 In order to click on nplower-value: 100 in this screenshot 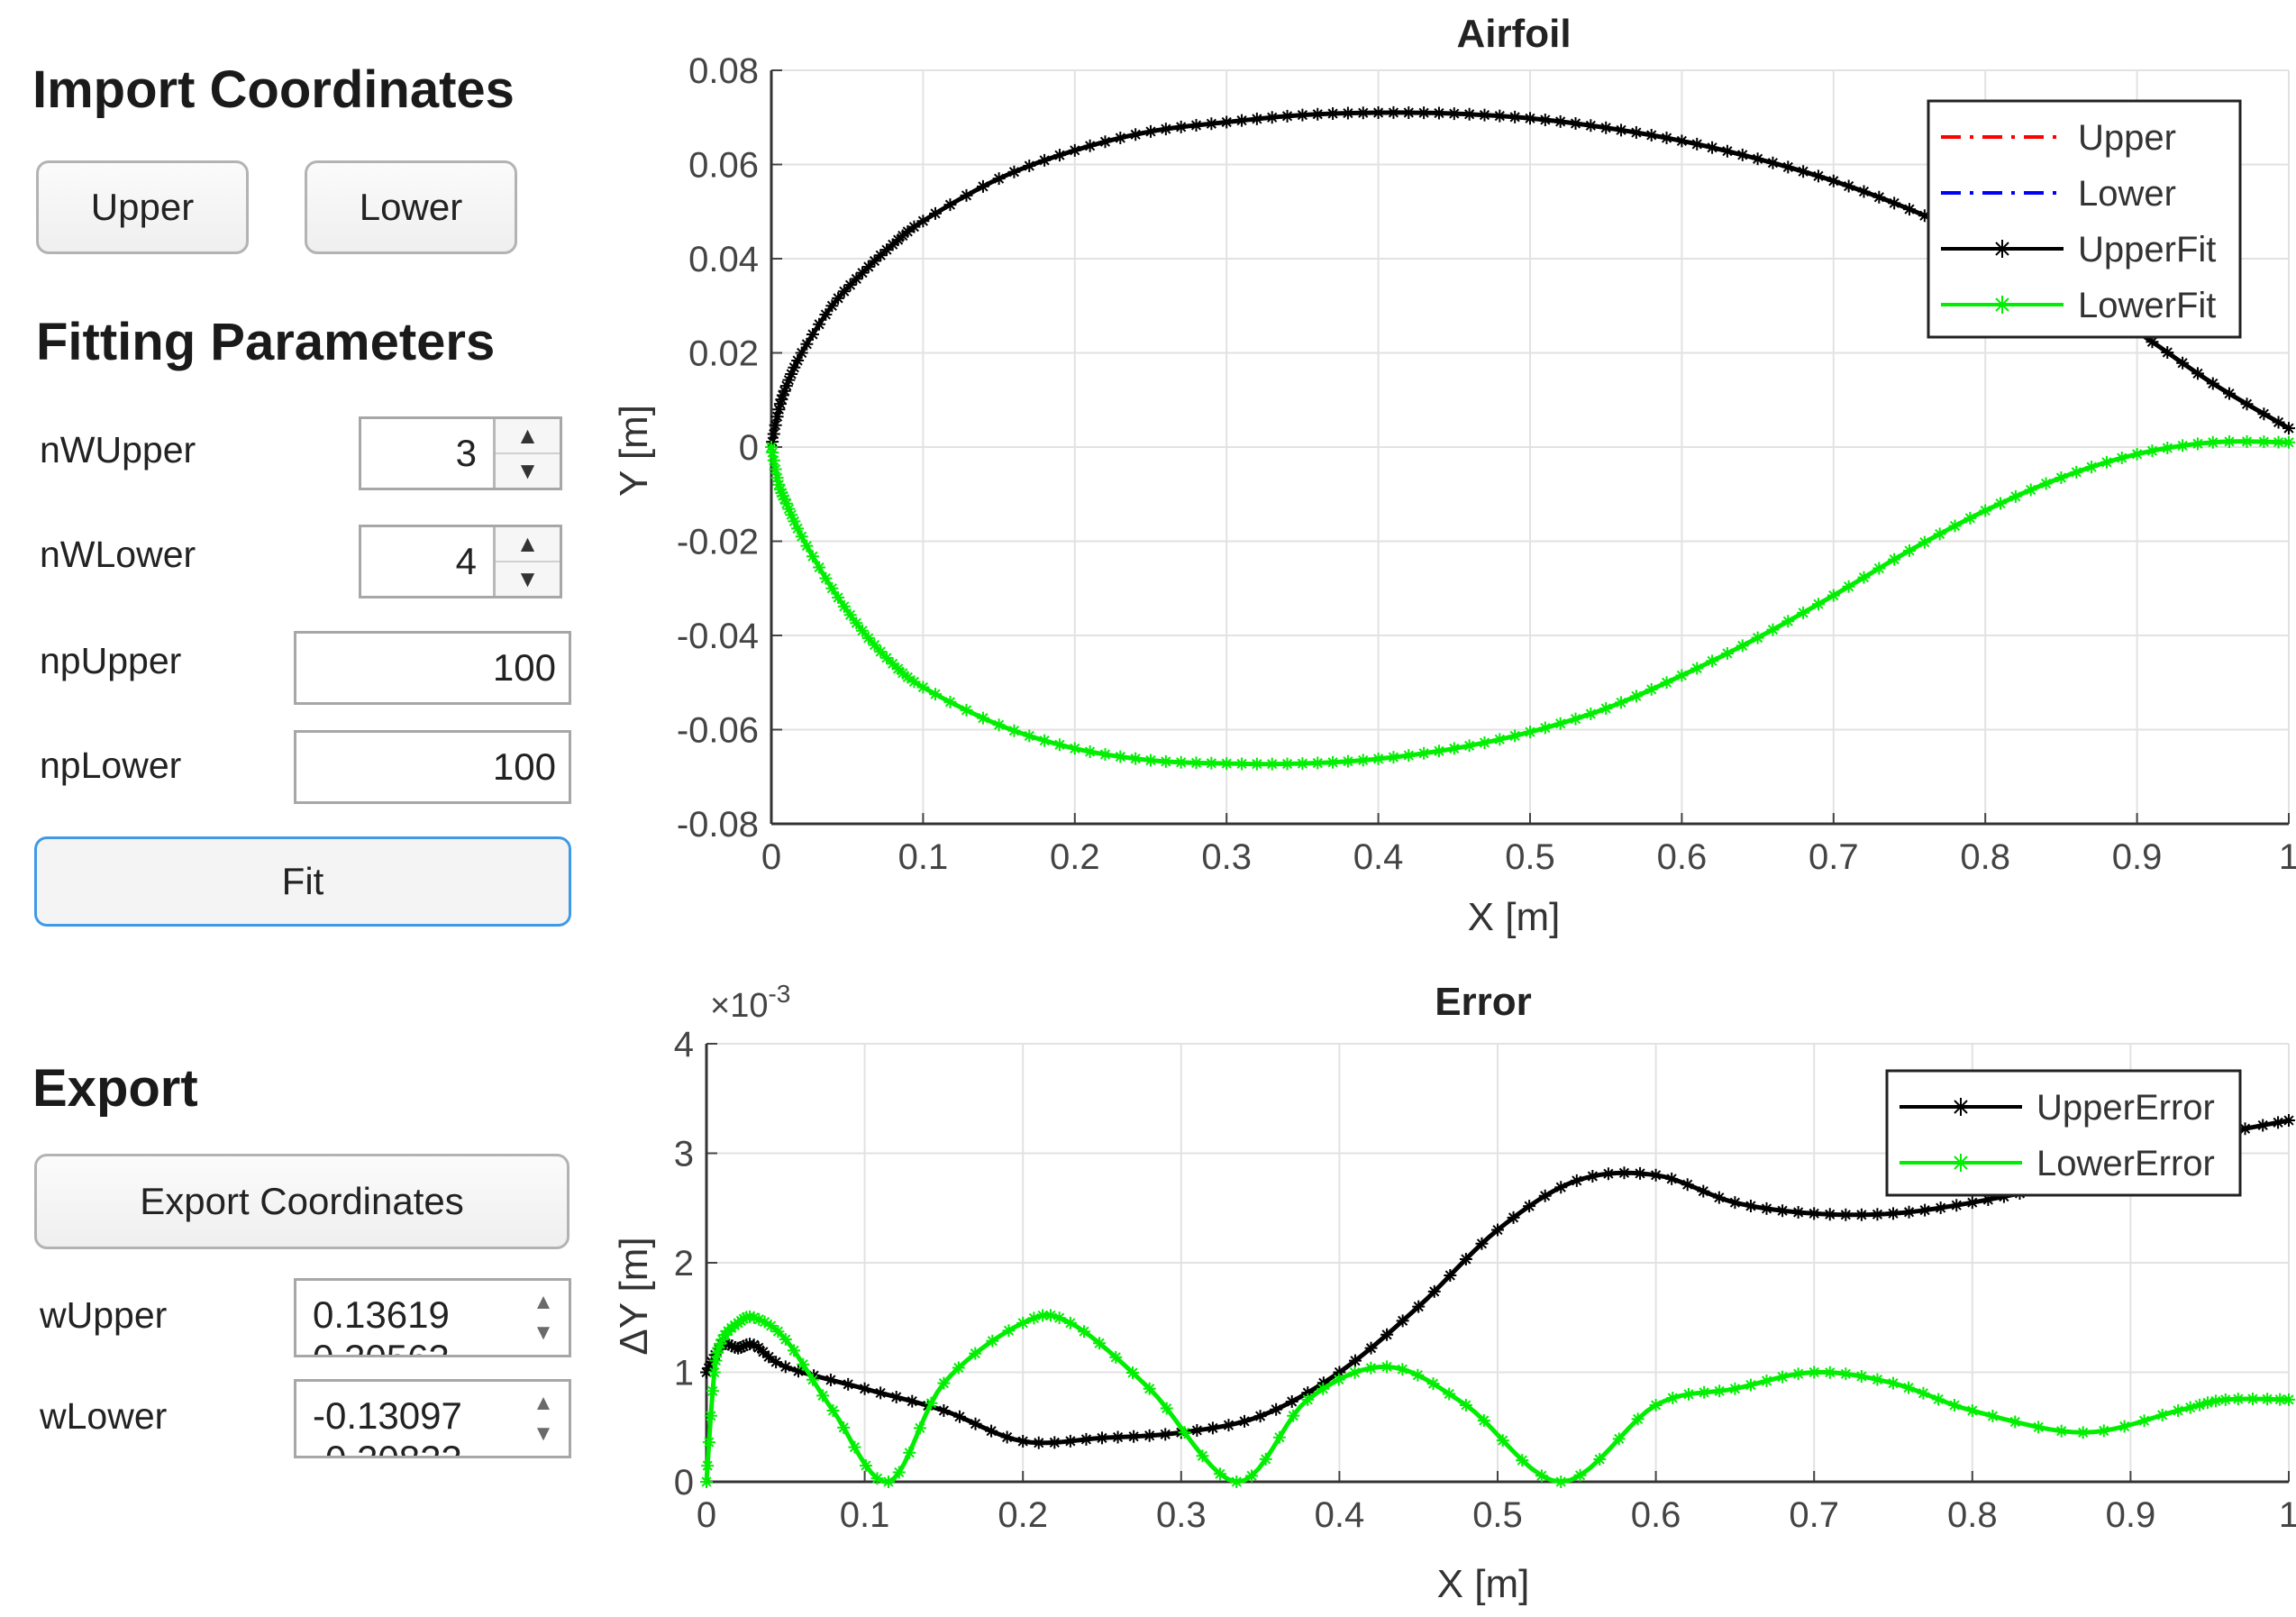, I will do `click(524, 766)`.